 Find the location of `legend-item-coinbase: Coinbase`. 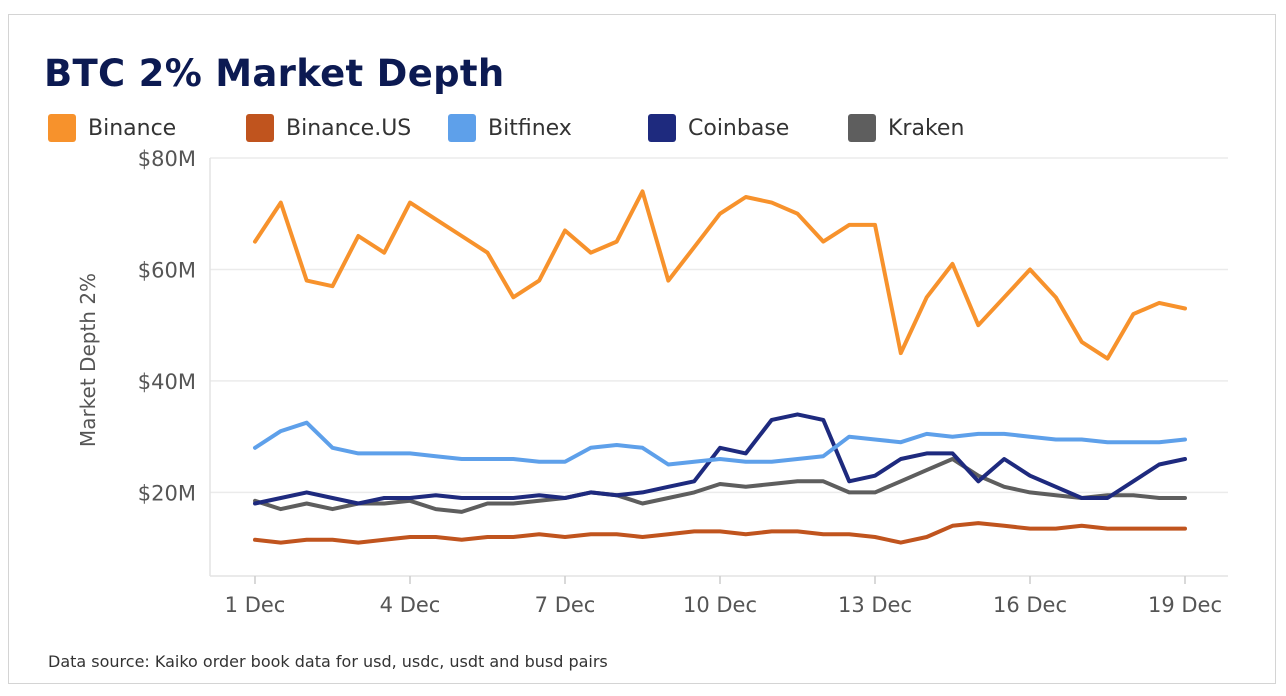

legend-item-coinbase: Coinbase is located at coordinates (718, 128).